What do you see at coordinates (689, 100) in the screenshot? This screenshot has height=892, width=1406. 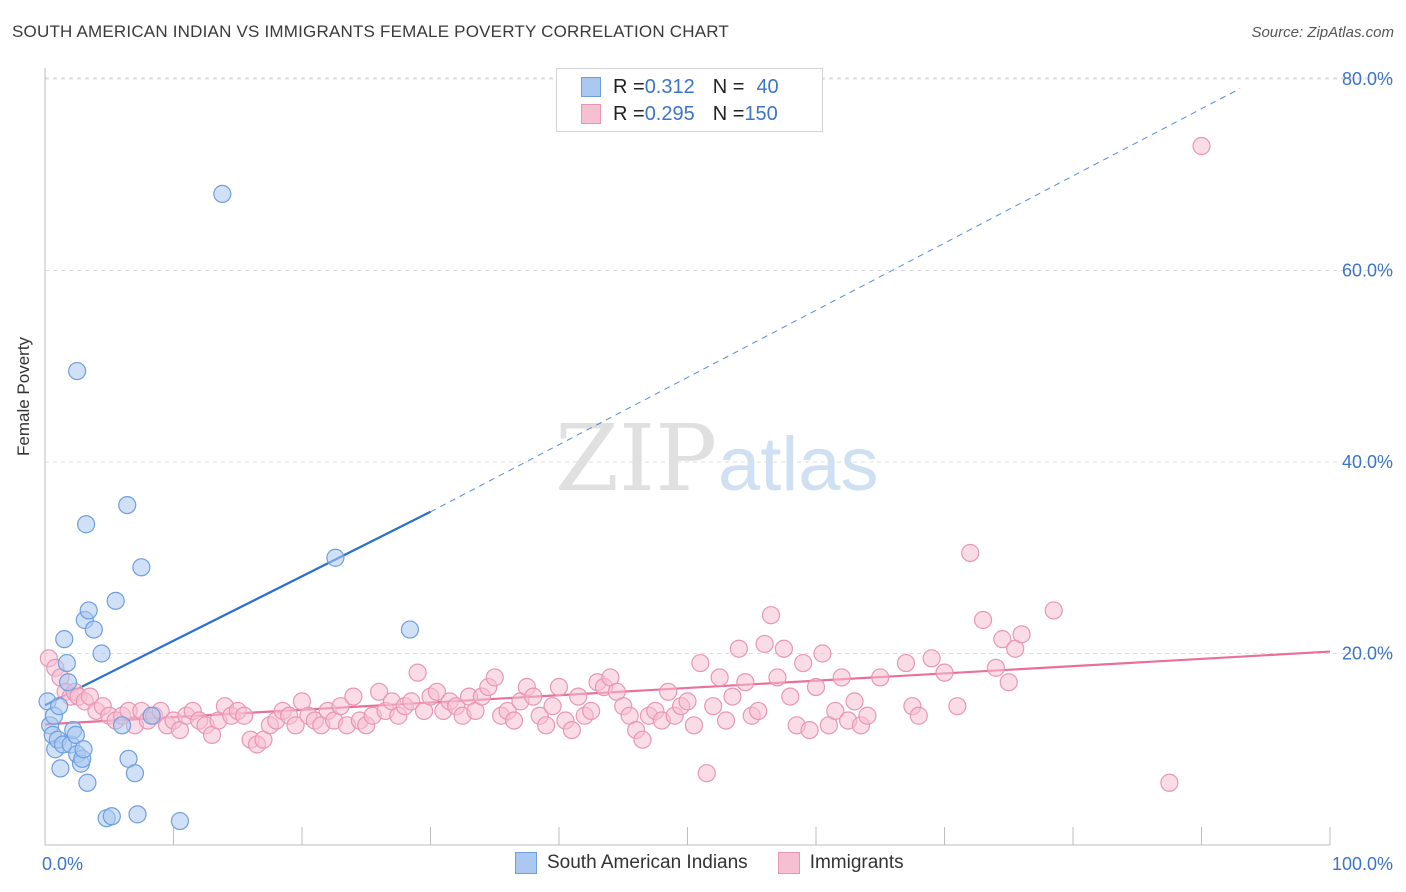 I see `correlation-legend: R = 0.312 N = 40 R = 0.295 N = 150` at bounding box center [689, 100].